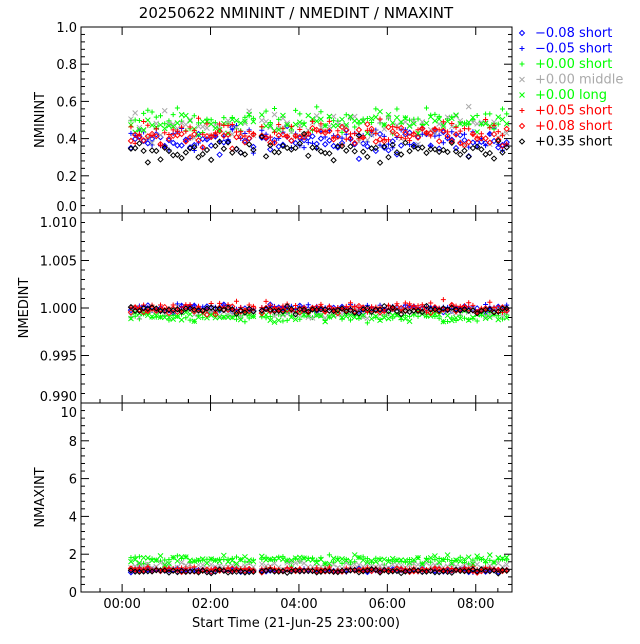 This screenshot has width=640, height=644. What do you see at coordinates (573, 33) in the screenshot?
I see `legend-label: −0.08 short` at bounding box center [573, 33].